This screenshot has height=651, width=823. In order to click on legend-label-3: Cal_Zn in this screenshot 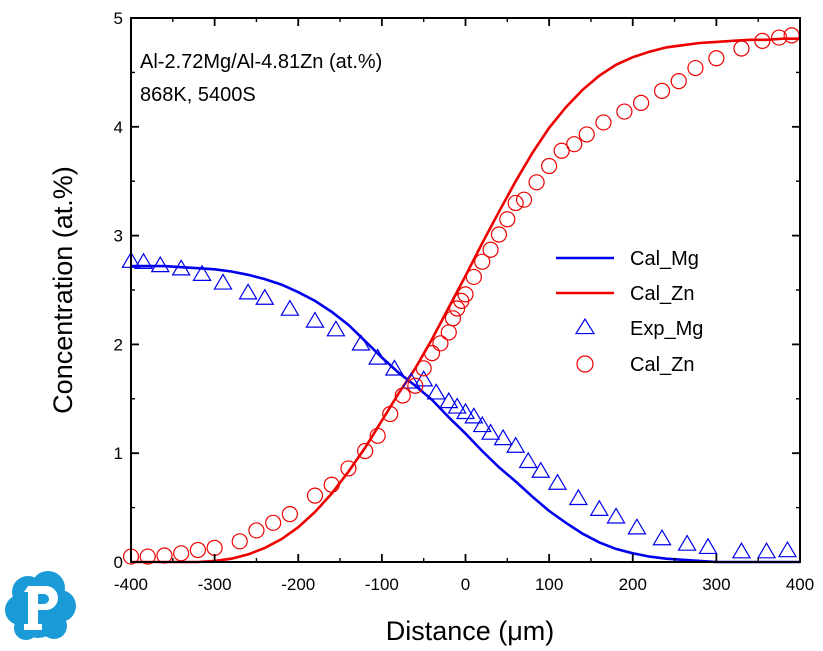, I will do `click(662, 365)`.